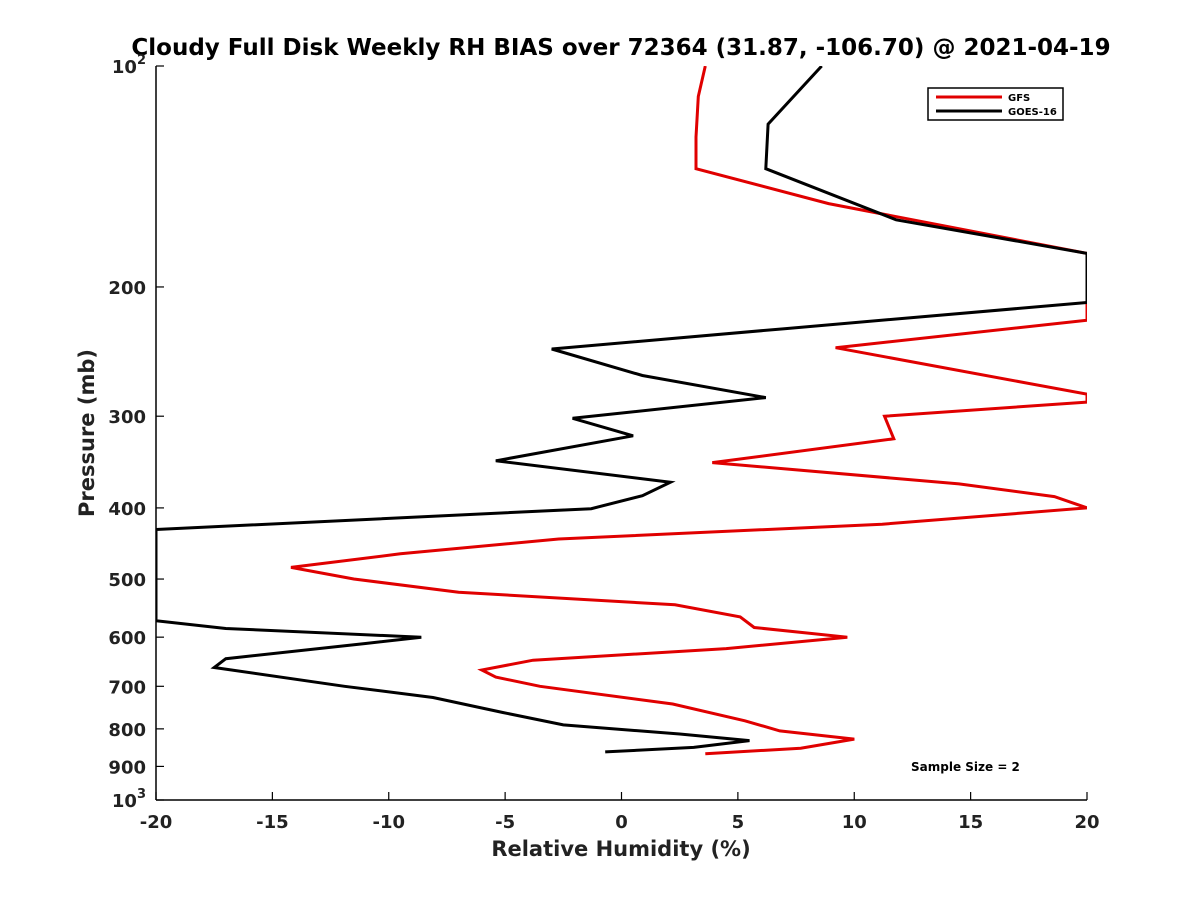 The height and width of the screenshot is (900, 1200). What do you see at coordinates (127, 509) in the screenshot?
I see `y-tick-label: 400` at bounding box center [127, 509].